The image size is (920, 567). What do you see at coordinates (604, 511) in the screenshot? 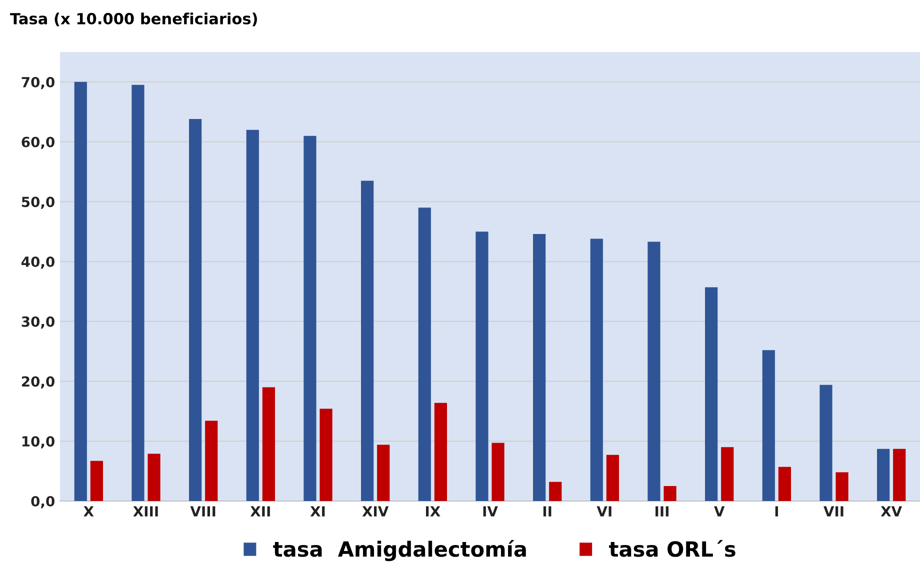
I see `x-tick-label: VI` at bounding box center [604, 511].